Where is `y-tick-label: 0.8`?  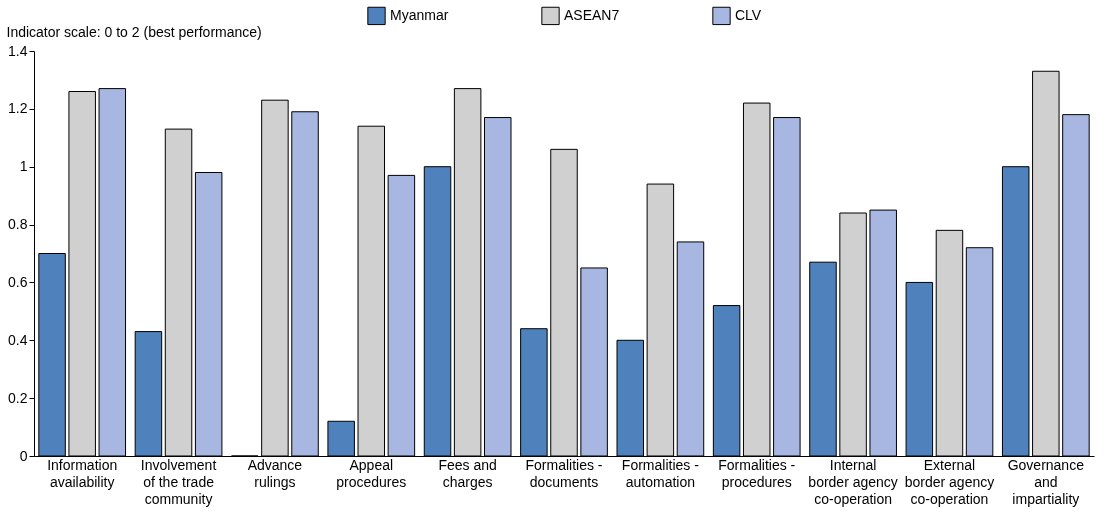
y-tick-label: 0.8 is located at coordinates (18, 224).